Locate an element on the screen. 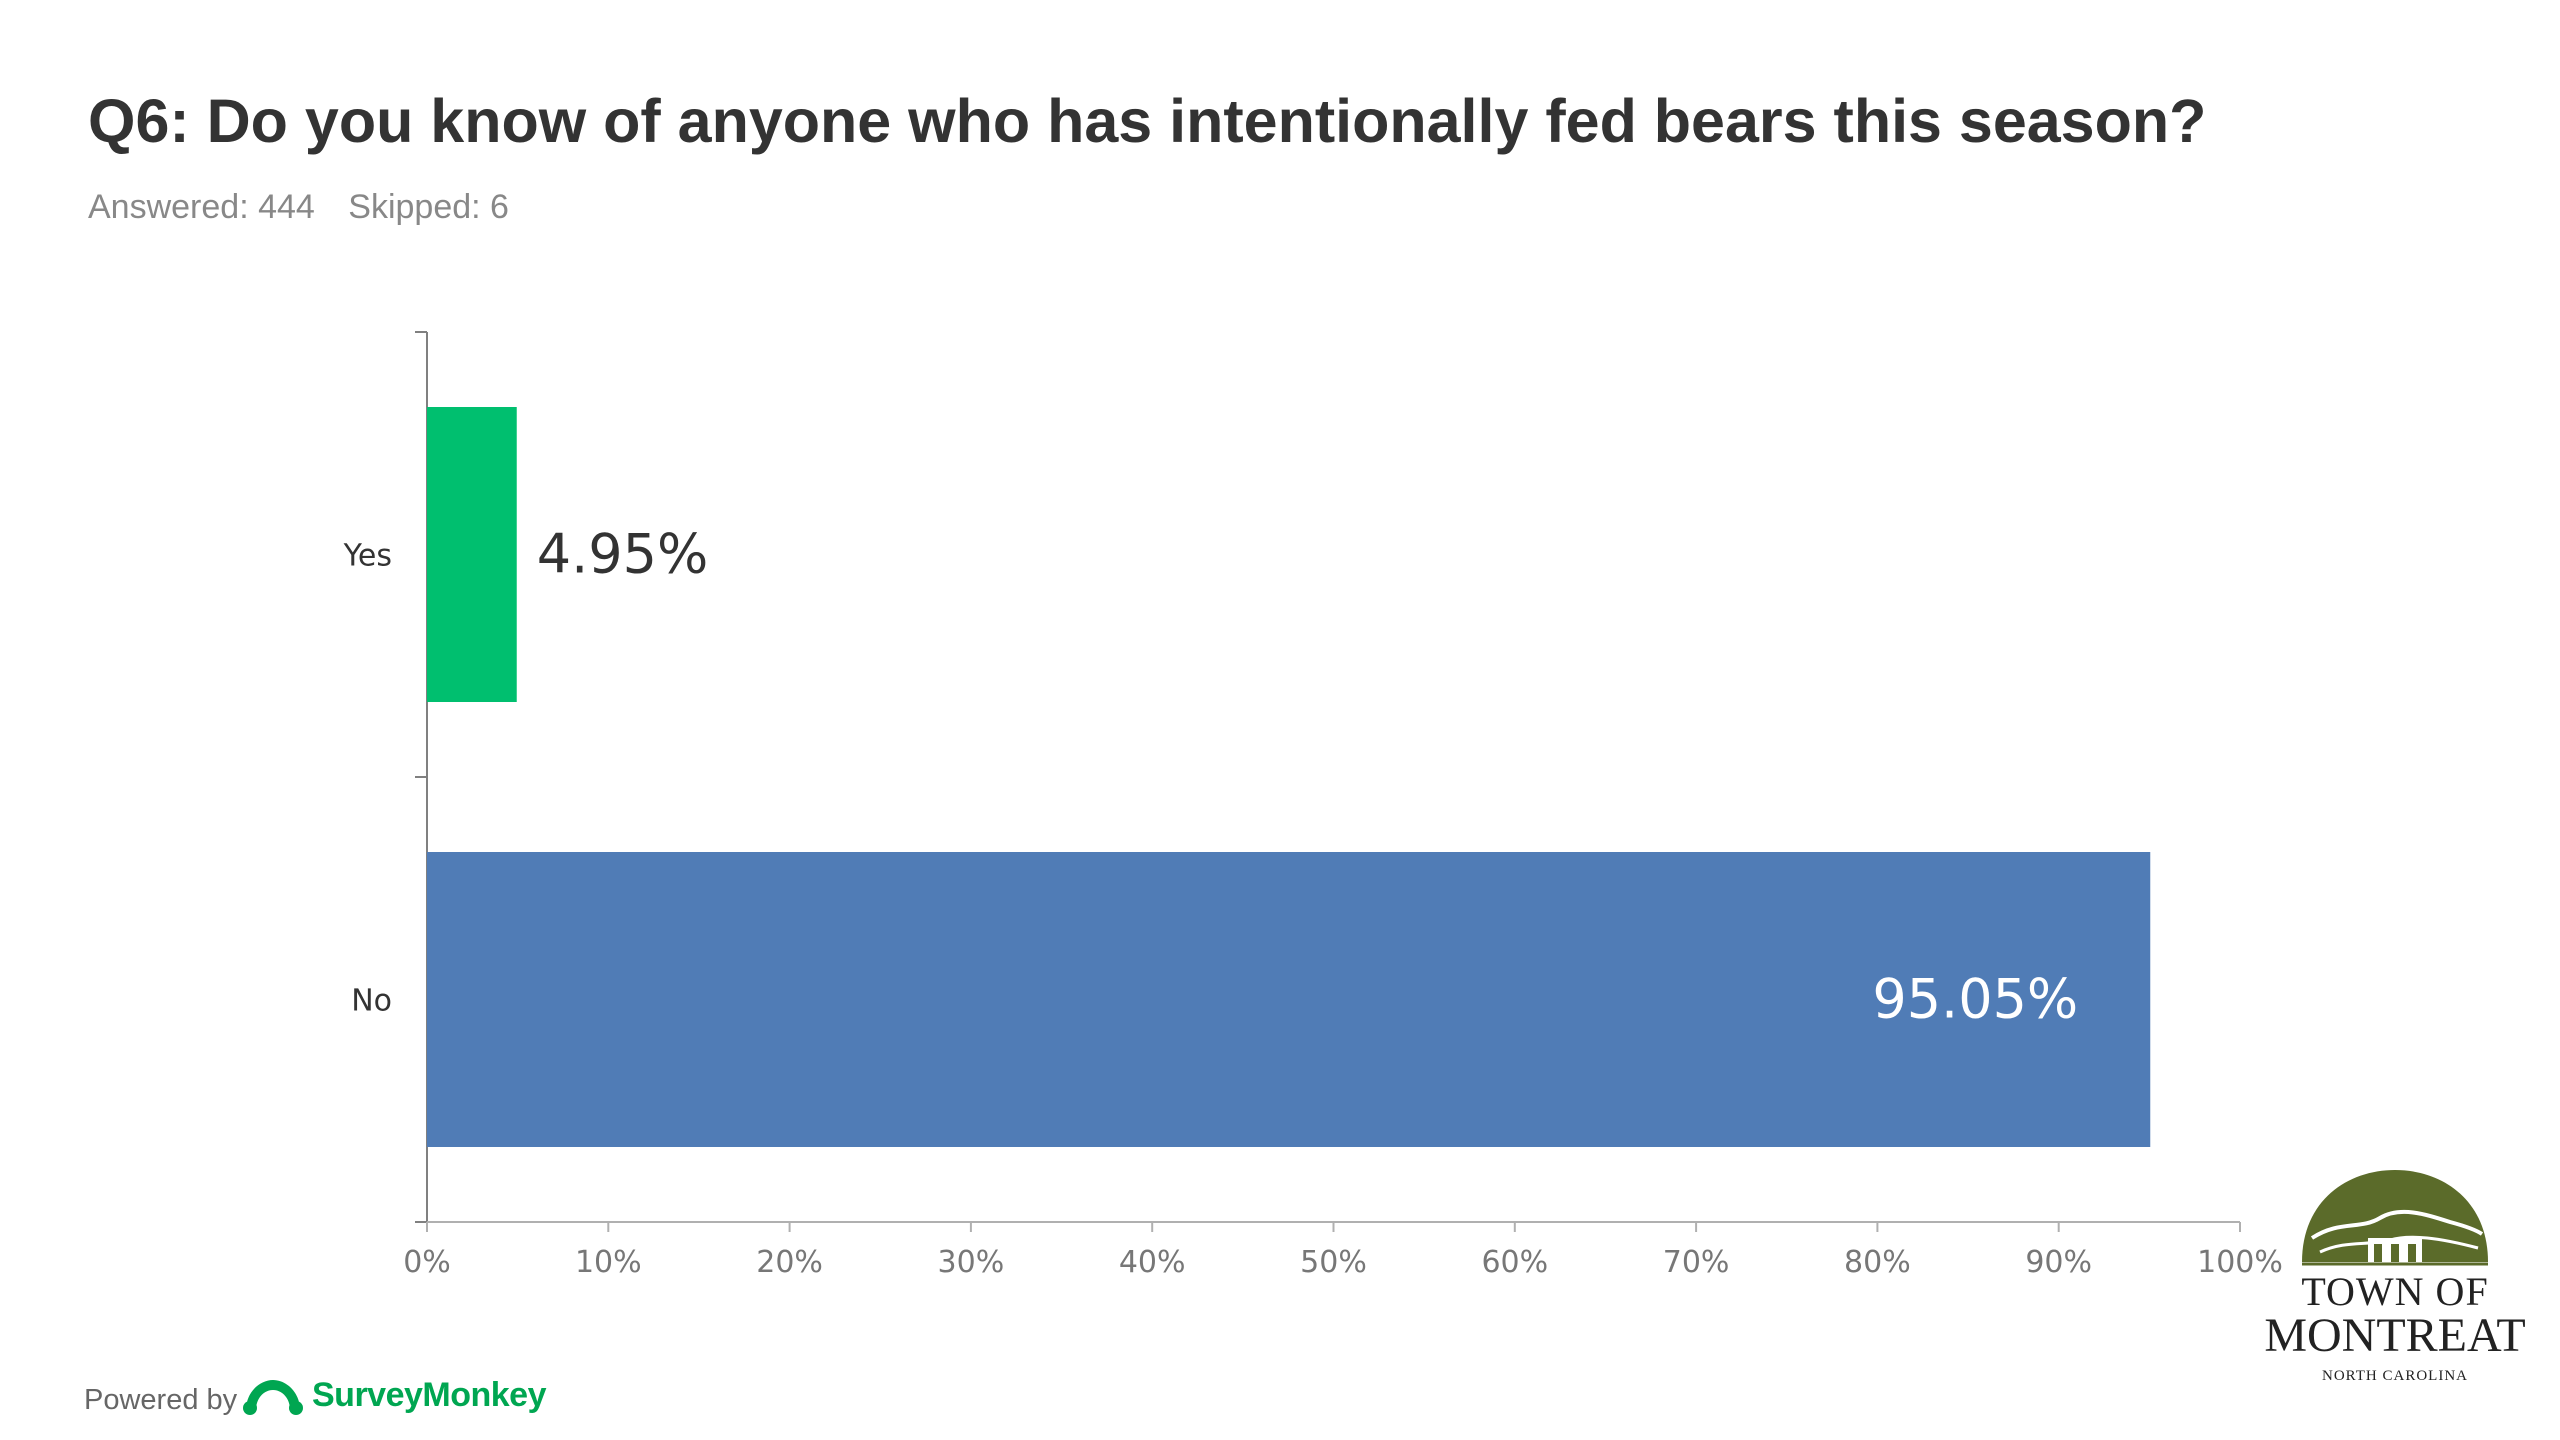  response-stats: Answered: 444 Skipped: 6 is located at coordinates (310, 207).